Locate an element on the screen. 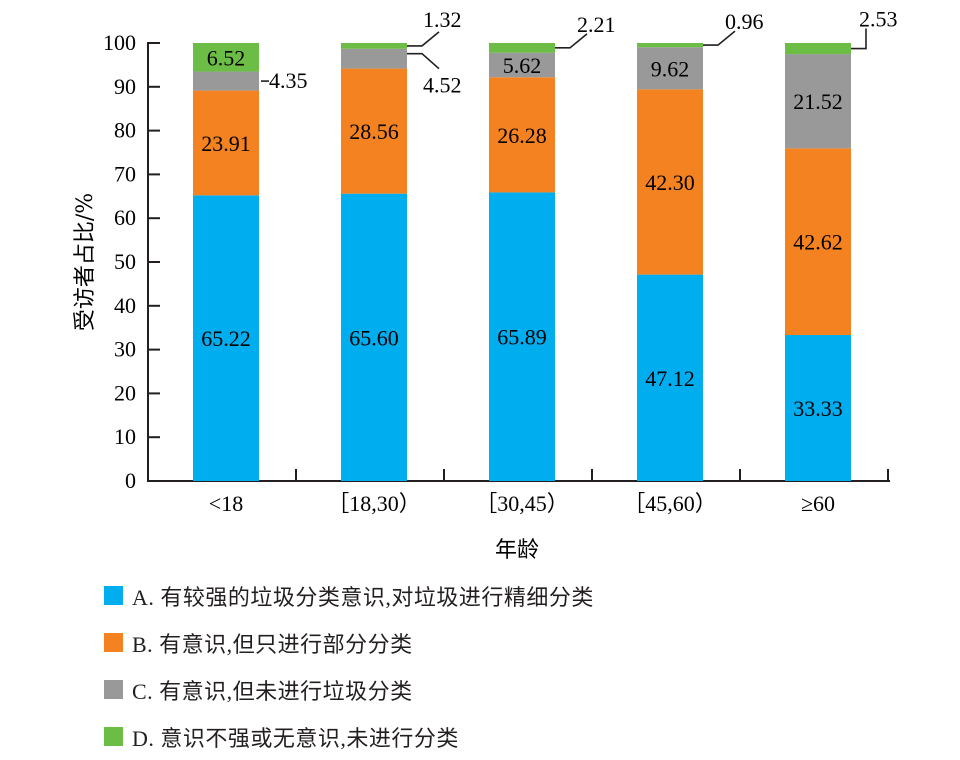  legend-item-d: D. 意识不强或无意识,未进行分类 is located at coordinates (349, 736).